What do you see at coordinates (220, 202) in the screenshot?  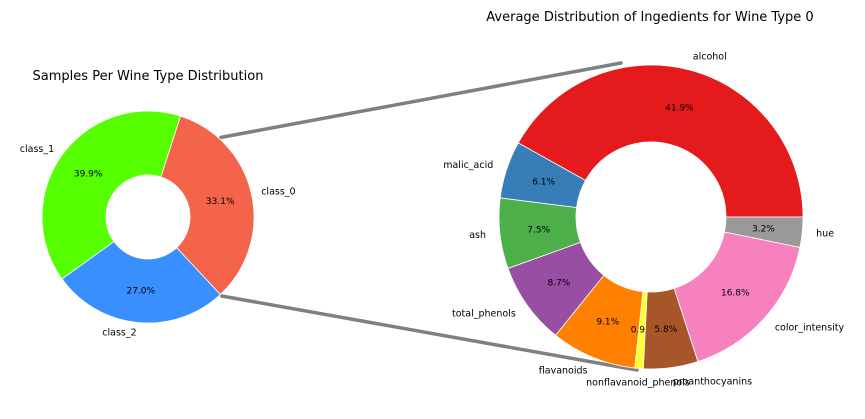 I see `pct-label-class-0: 33.1%` at bounding box center [220, 202].